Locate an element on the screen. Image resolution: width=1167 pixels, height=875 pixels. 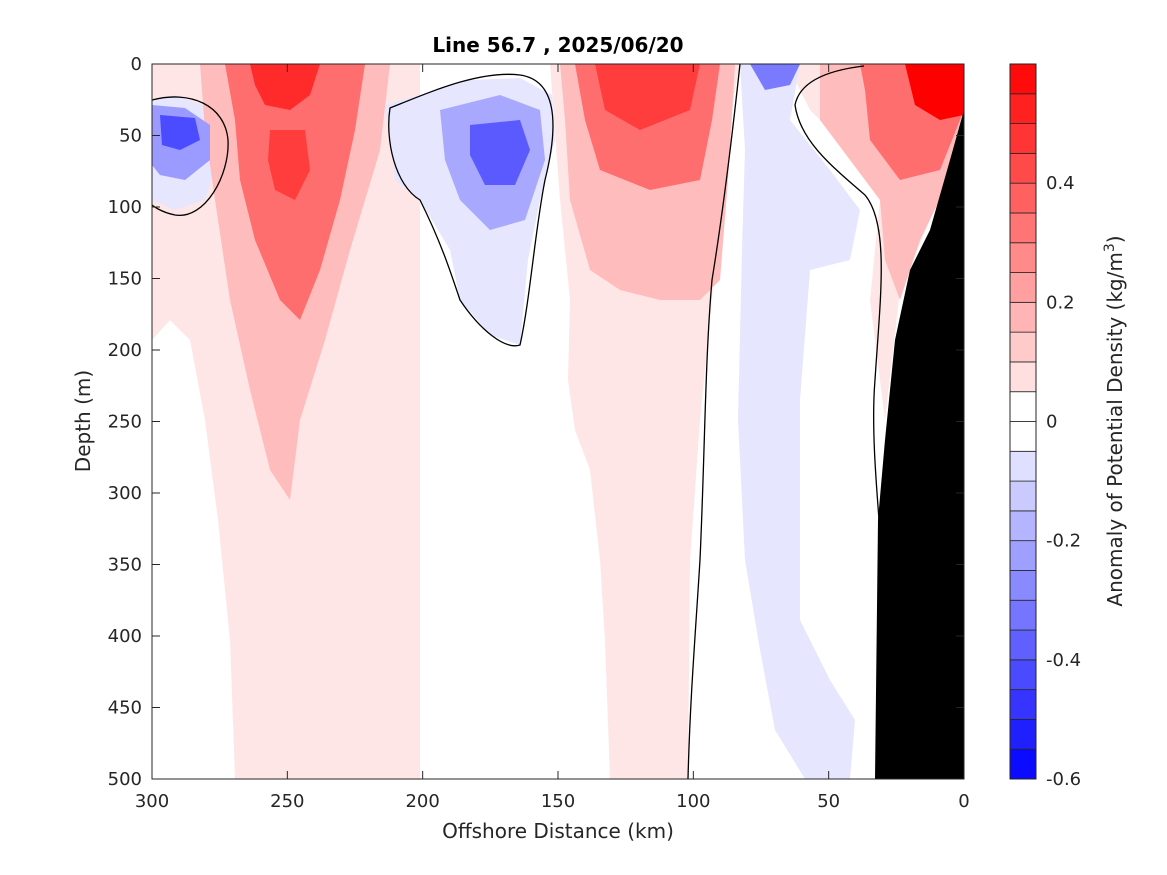
core-positive-region-west is located at coordinates (285, 87).